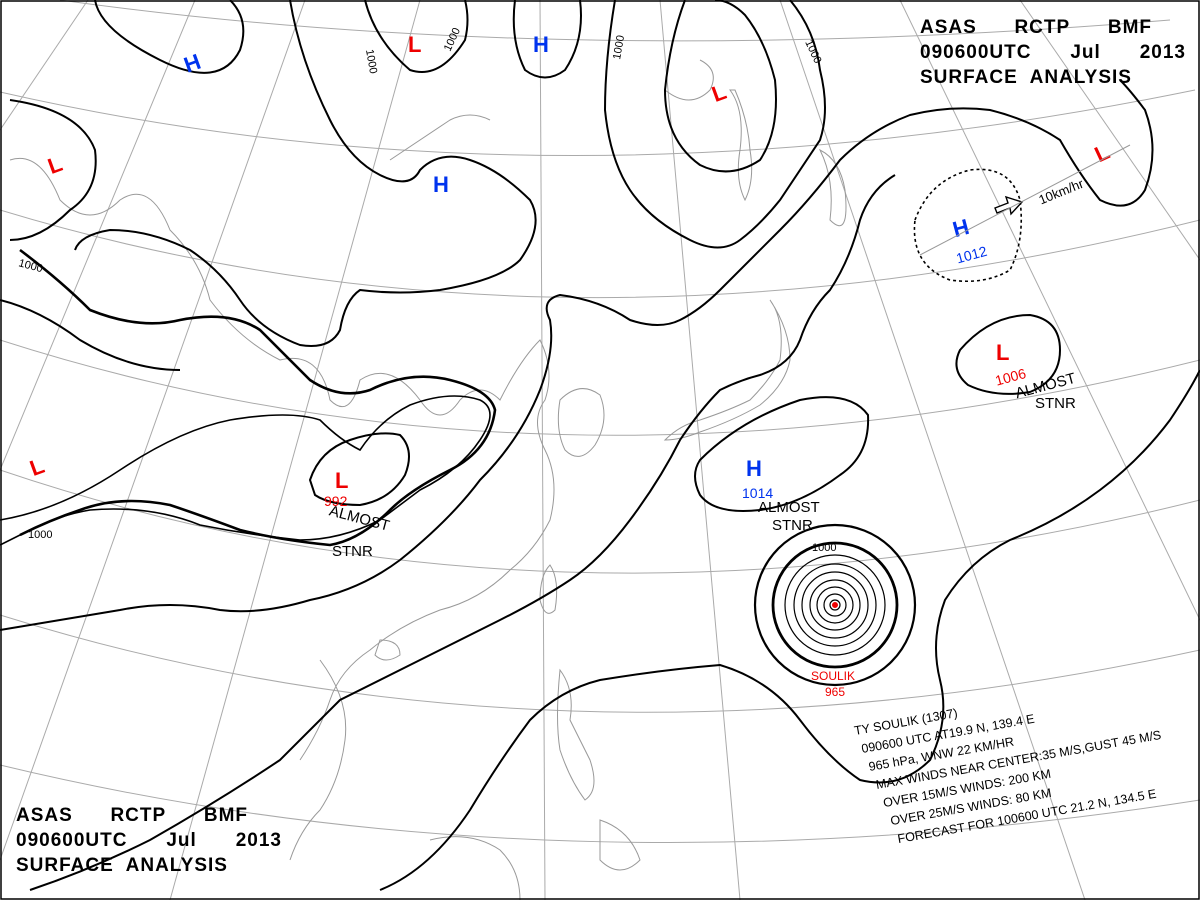 The width and height of the screenshot is (1200, 900). I want to click on header-bottom-line1: ASAS RCTP BMF, so click(132, 815).